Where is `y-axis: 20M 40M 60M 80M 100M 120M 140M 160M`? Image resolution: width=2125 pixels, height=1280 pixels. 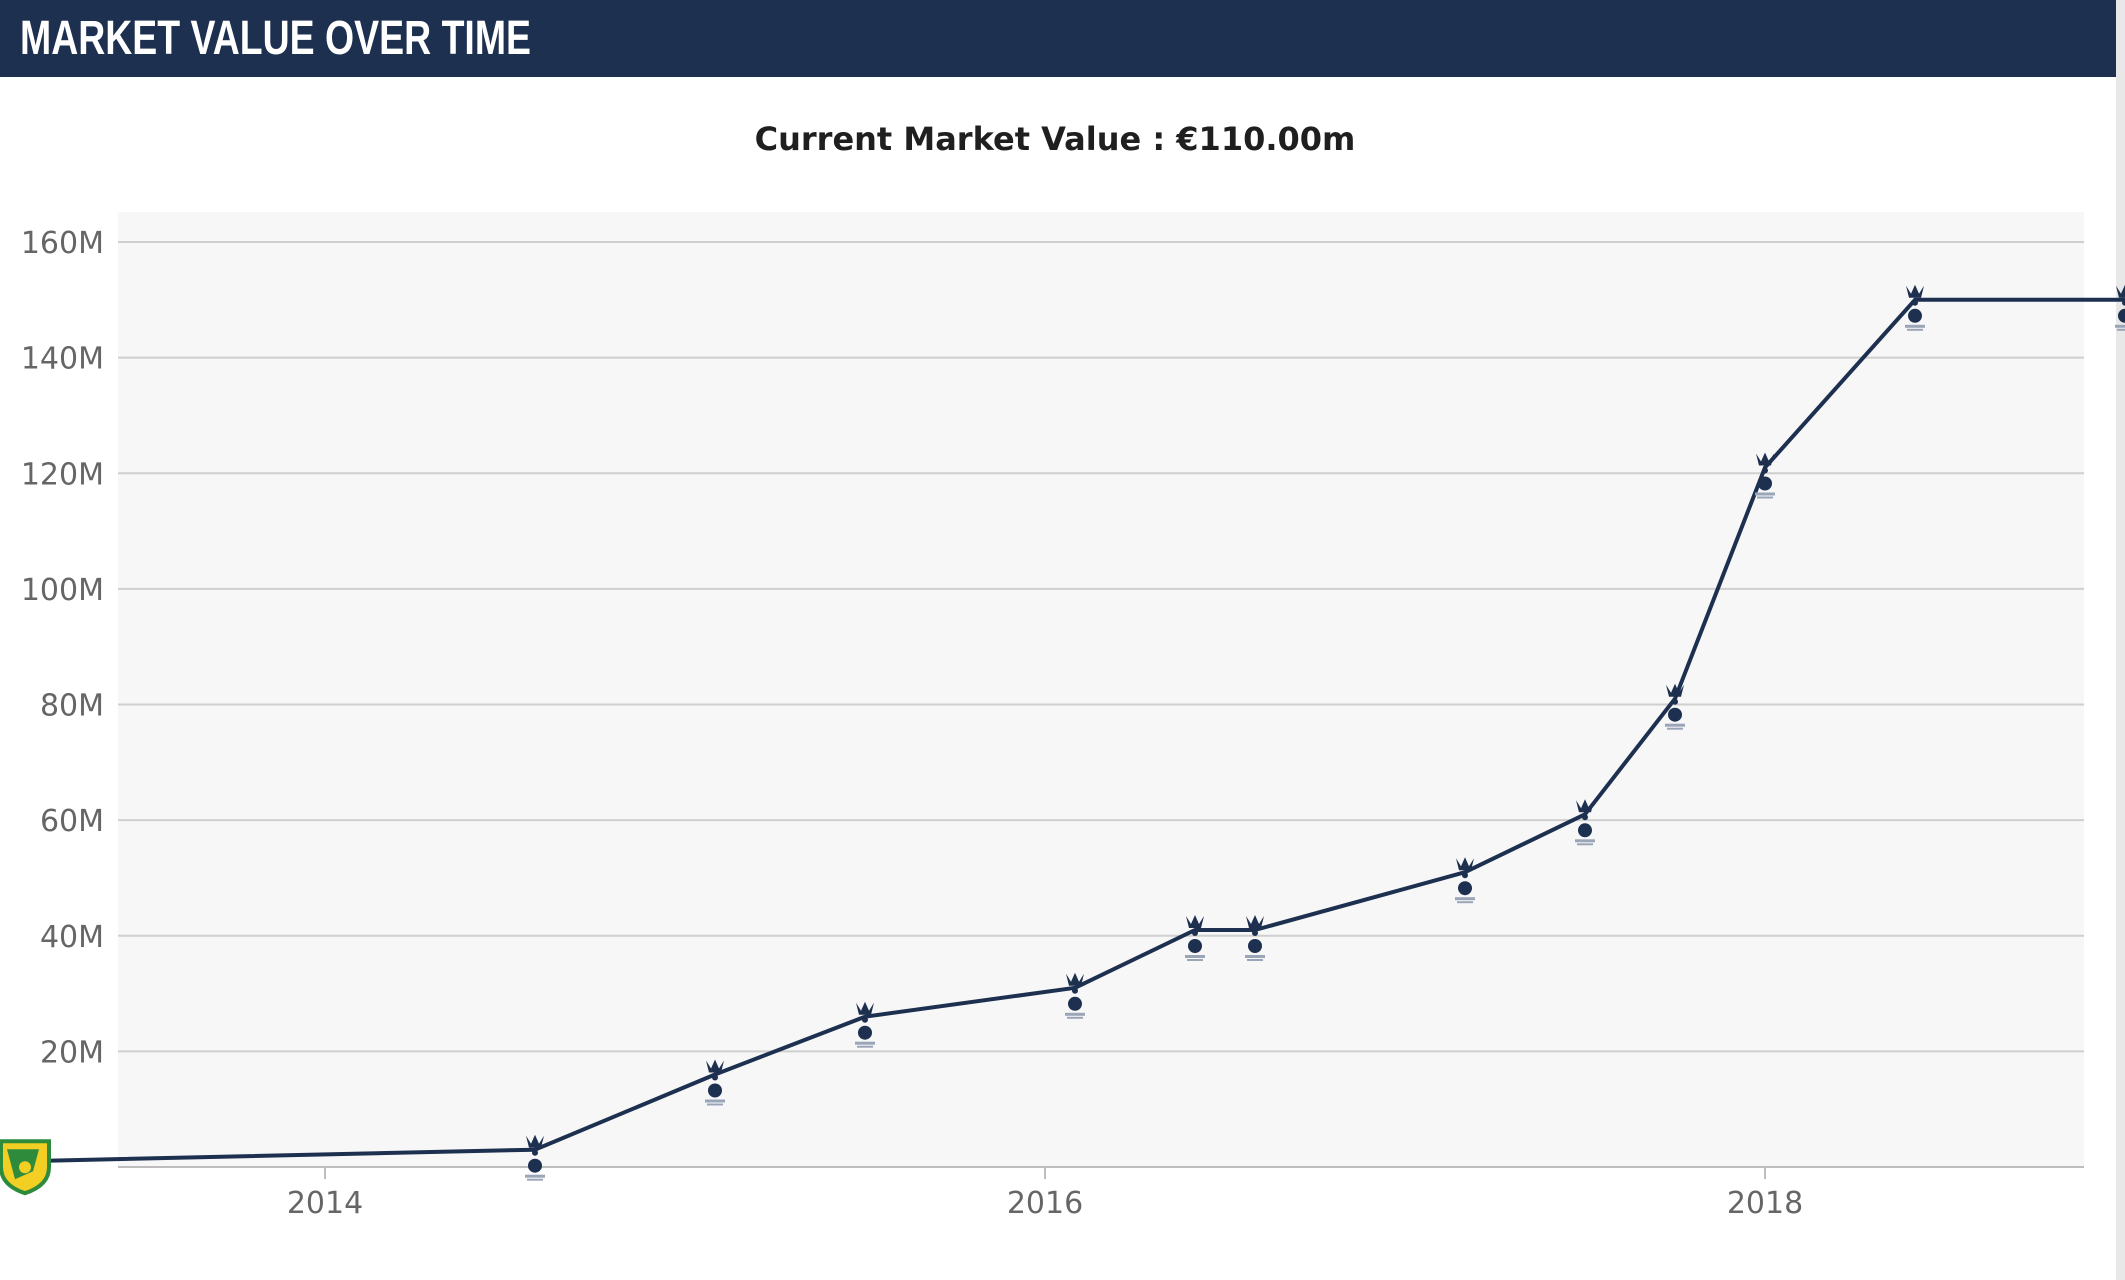
y-axis: 20M 40M 60M 80M 100M 120M 140M 160M is located at coordinates (62, 648).